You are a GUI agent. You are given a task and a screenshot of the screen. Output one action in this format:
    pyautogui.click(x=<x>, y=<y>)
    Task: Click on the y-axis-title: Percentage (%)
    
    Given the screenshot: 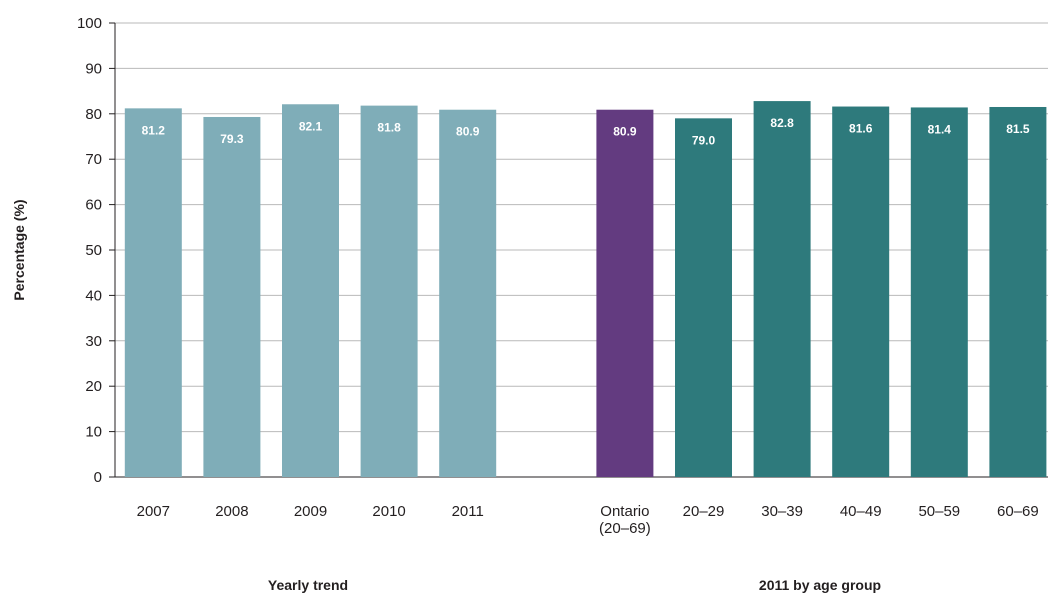 What is the action you would take?
    pyautogui.click(x=19, y=249)
    